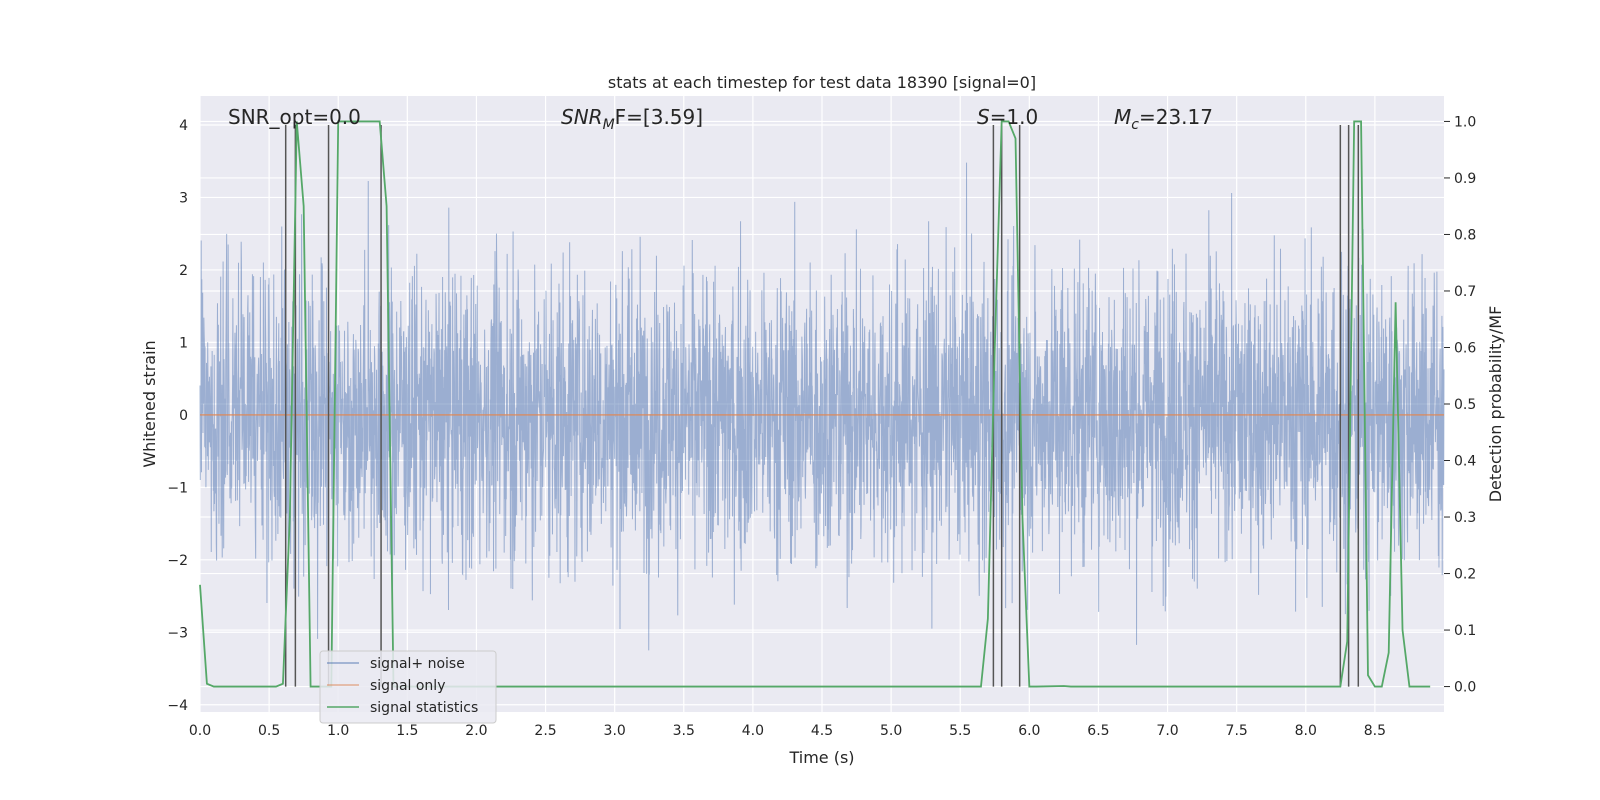 This screenshot has width=1600, height=800. Describe the element at coordinates (753, 731) in the screenshot. I see `x-tick-label: 4.0` at that location.